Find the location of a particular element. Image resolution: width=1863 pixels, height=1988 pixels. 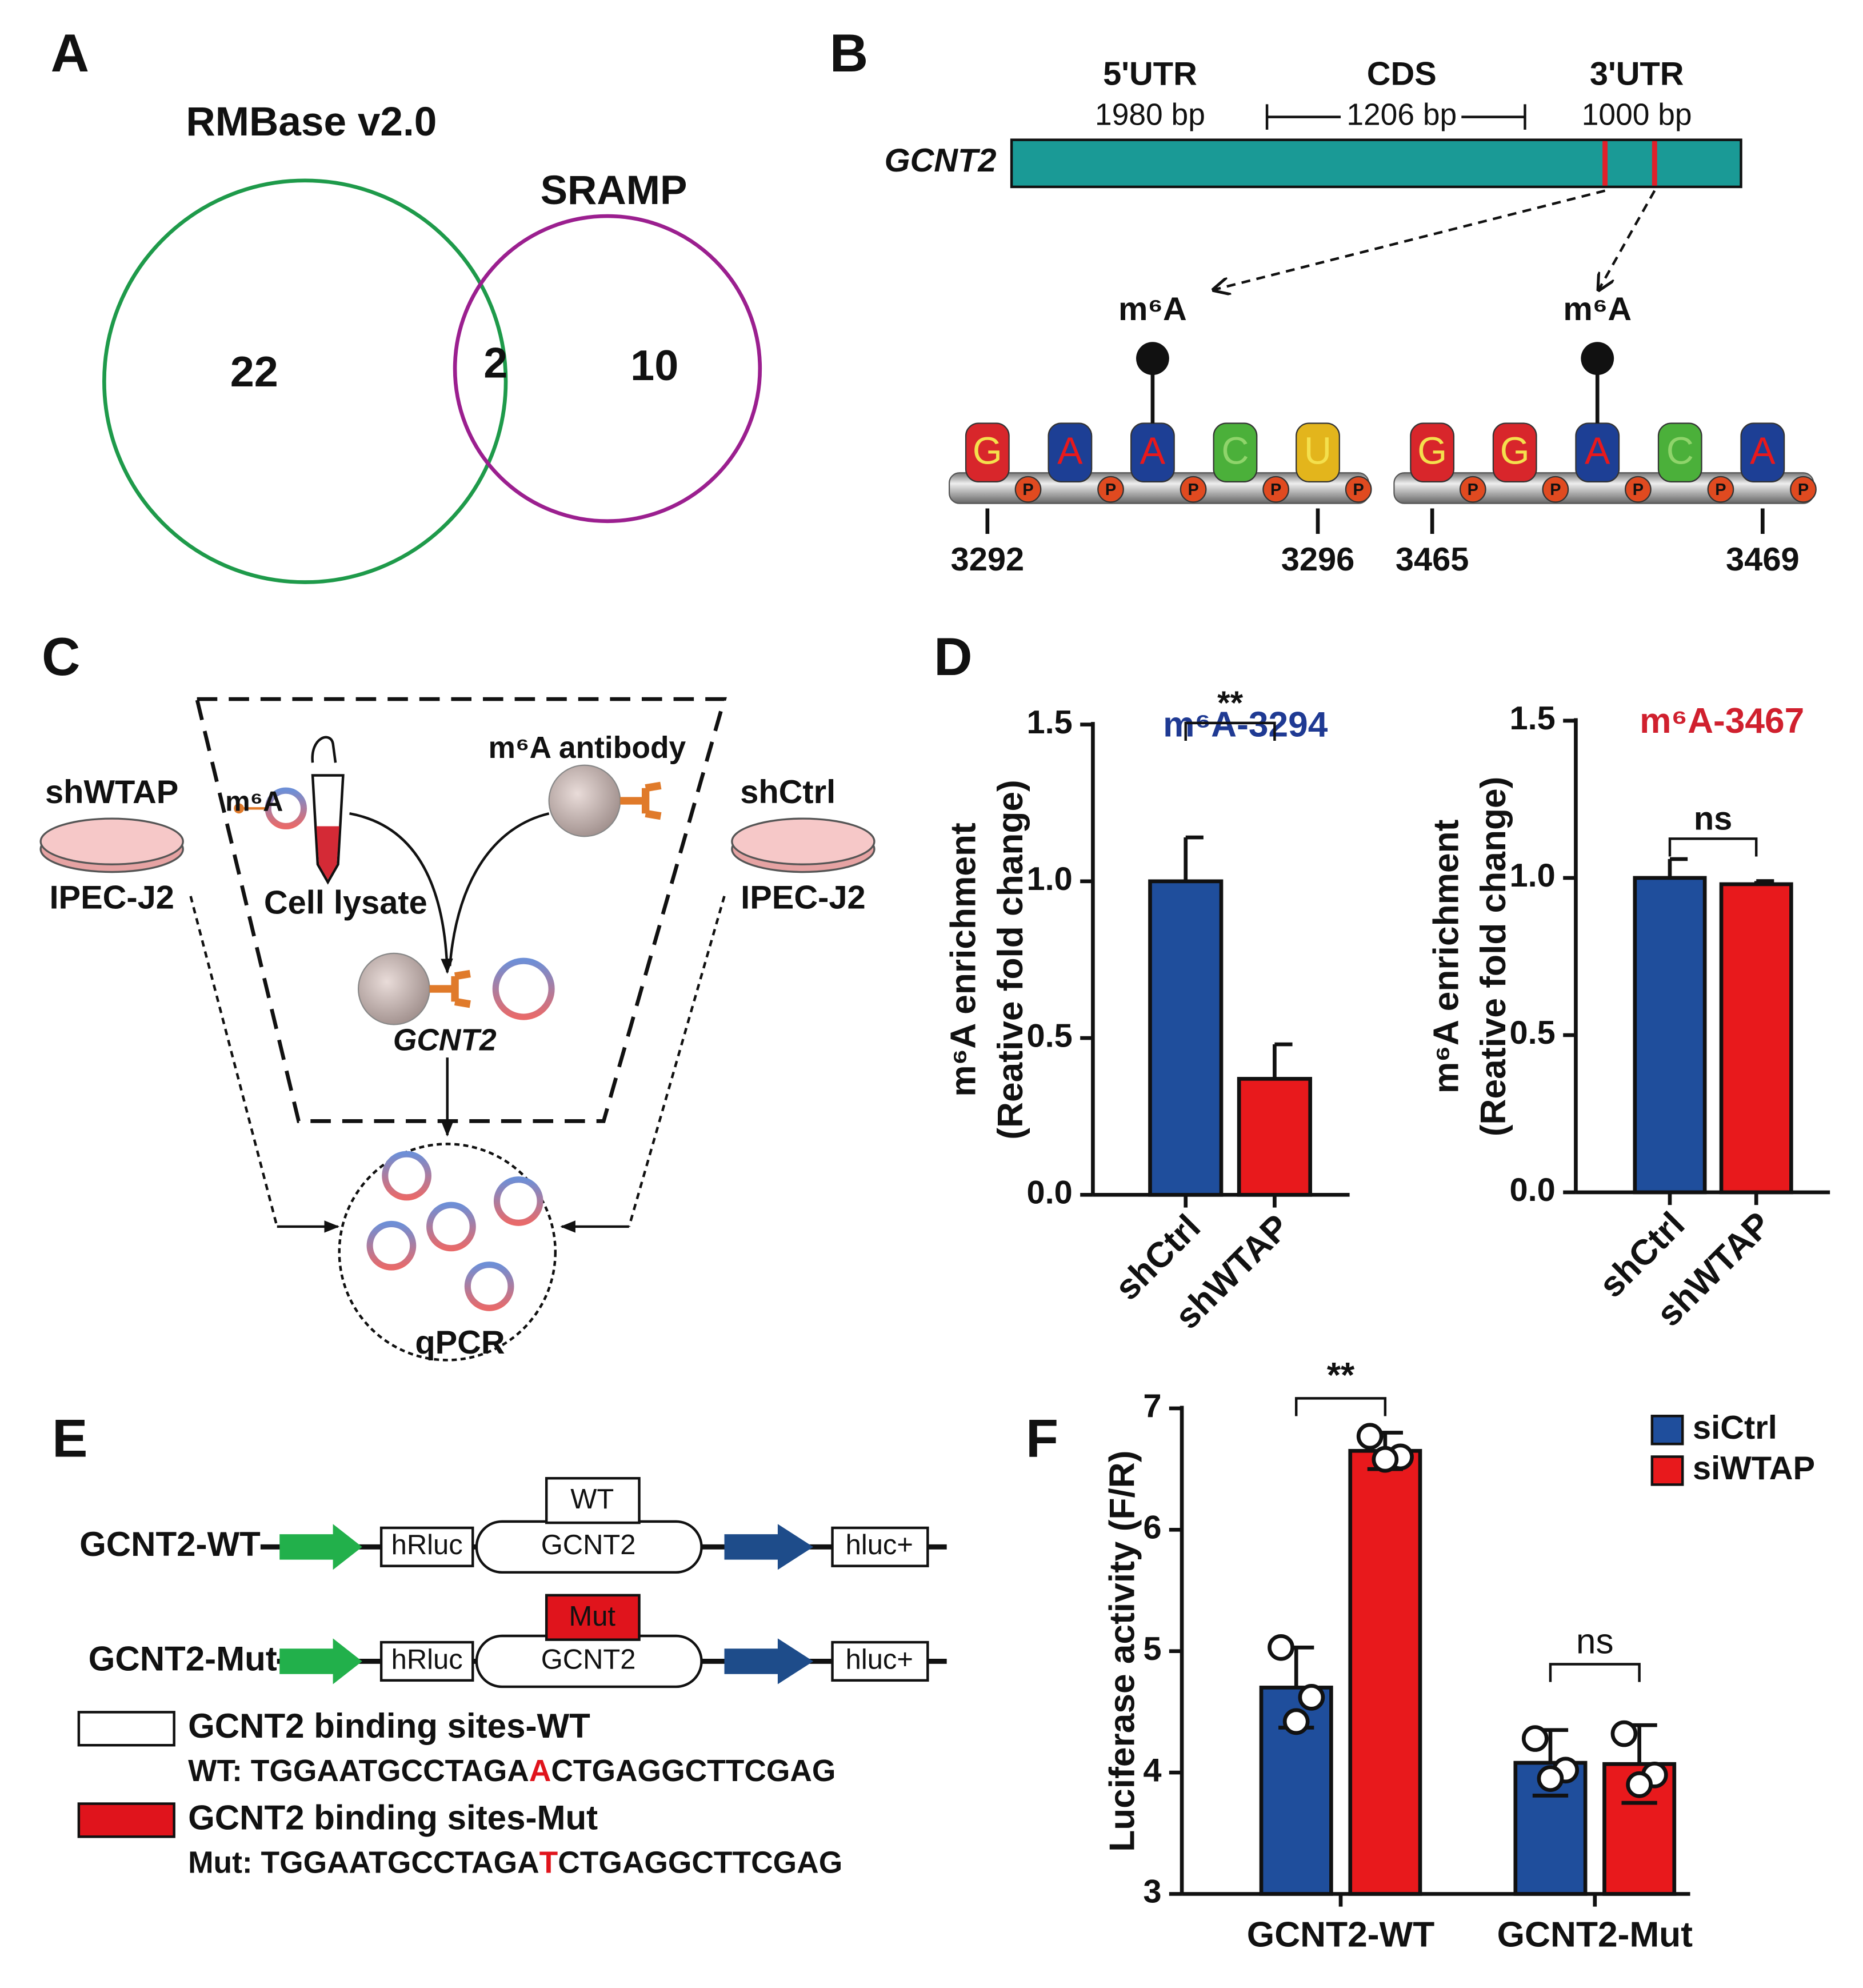

position: 3292 is located at coordinates (988, 560).